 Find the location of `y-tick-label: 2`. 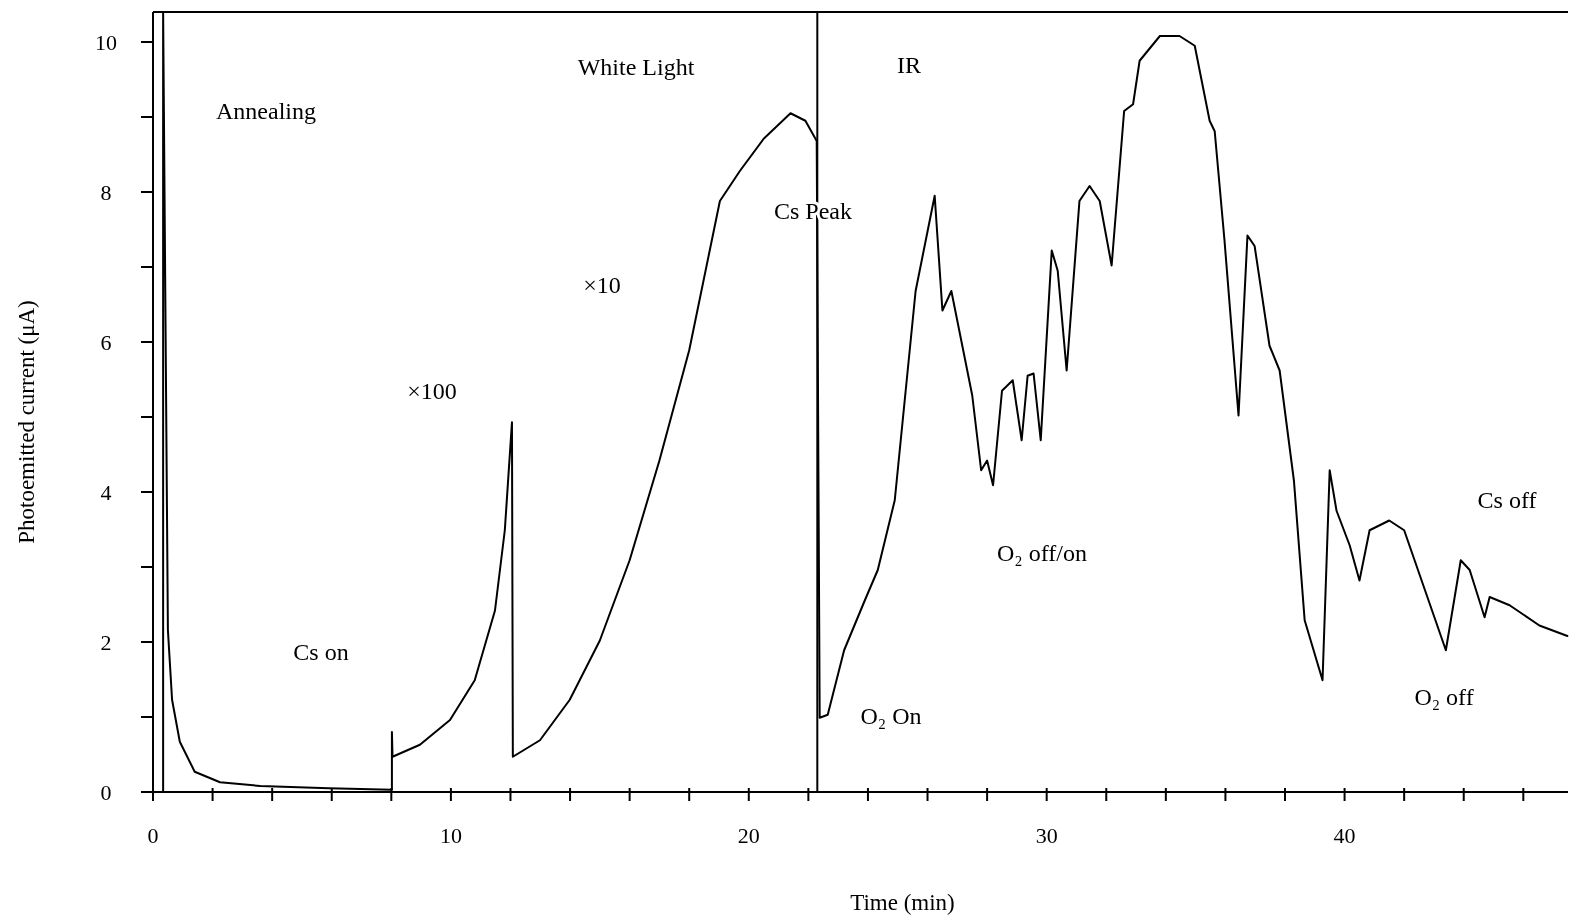

y-tick-label: 2 is located at coordinates (106, 642).